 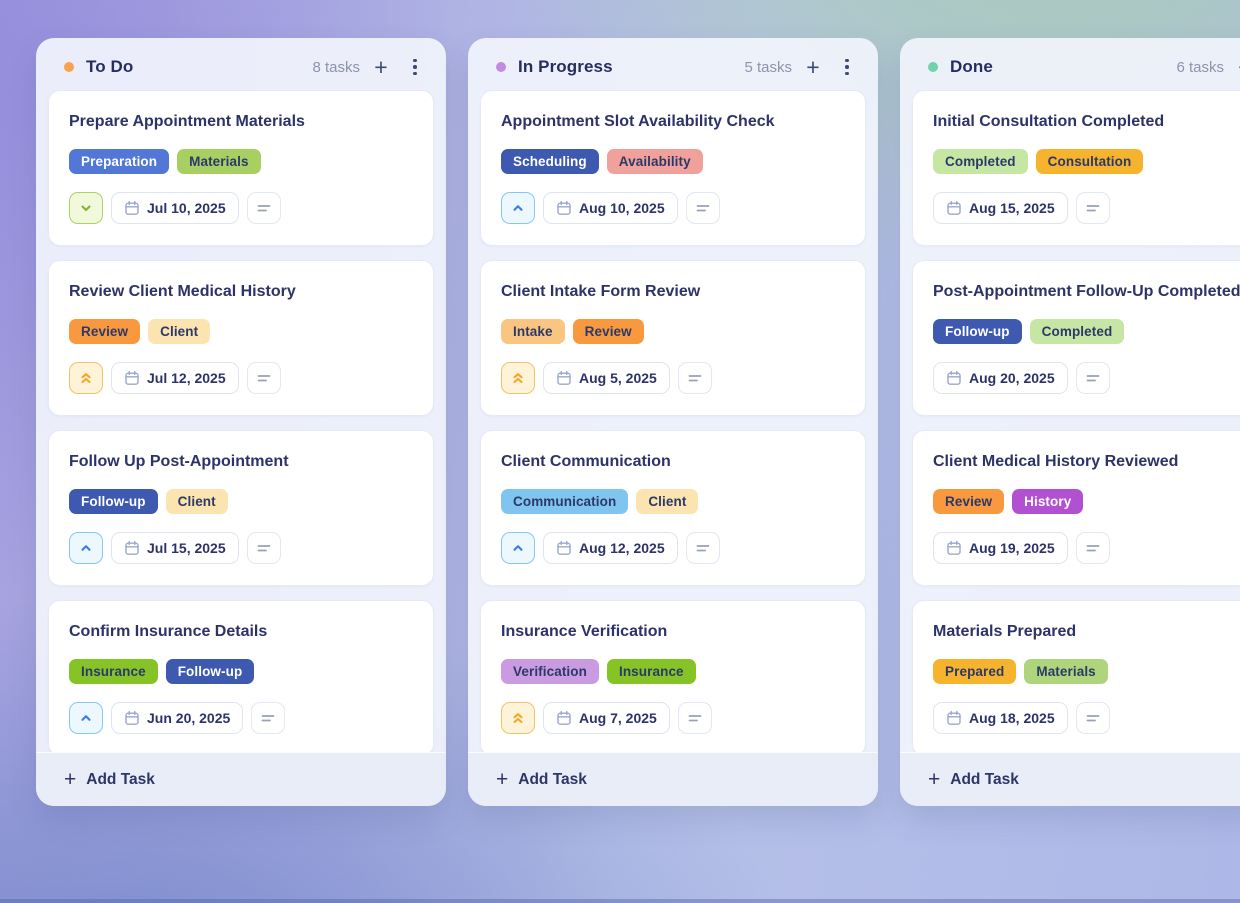 What do you see at coordinates (241, 548) in the screenshot?
I see `card-meta: Jul 15, 2025` at bounding box center [241, 548].